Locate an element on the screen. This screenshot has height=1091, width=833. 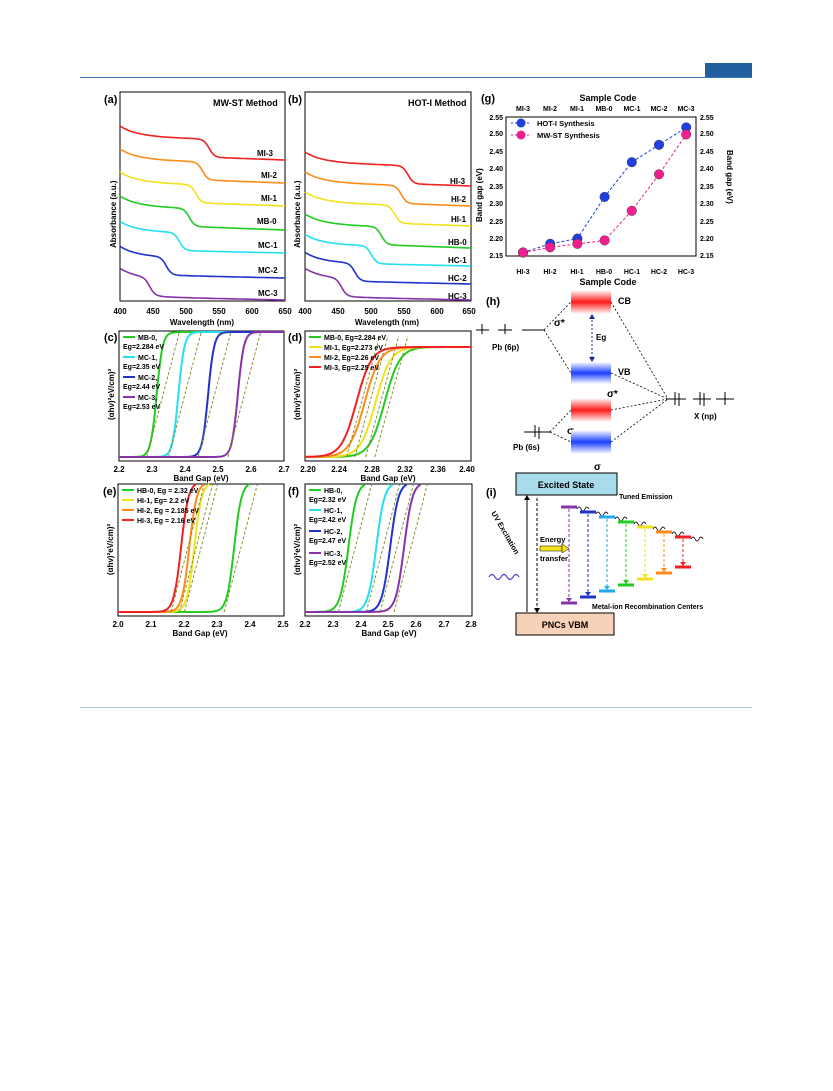
legend-text: MC-2, is located at coordinates (147, 378).